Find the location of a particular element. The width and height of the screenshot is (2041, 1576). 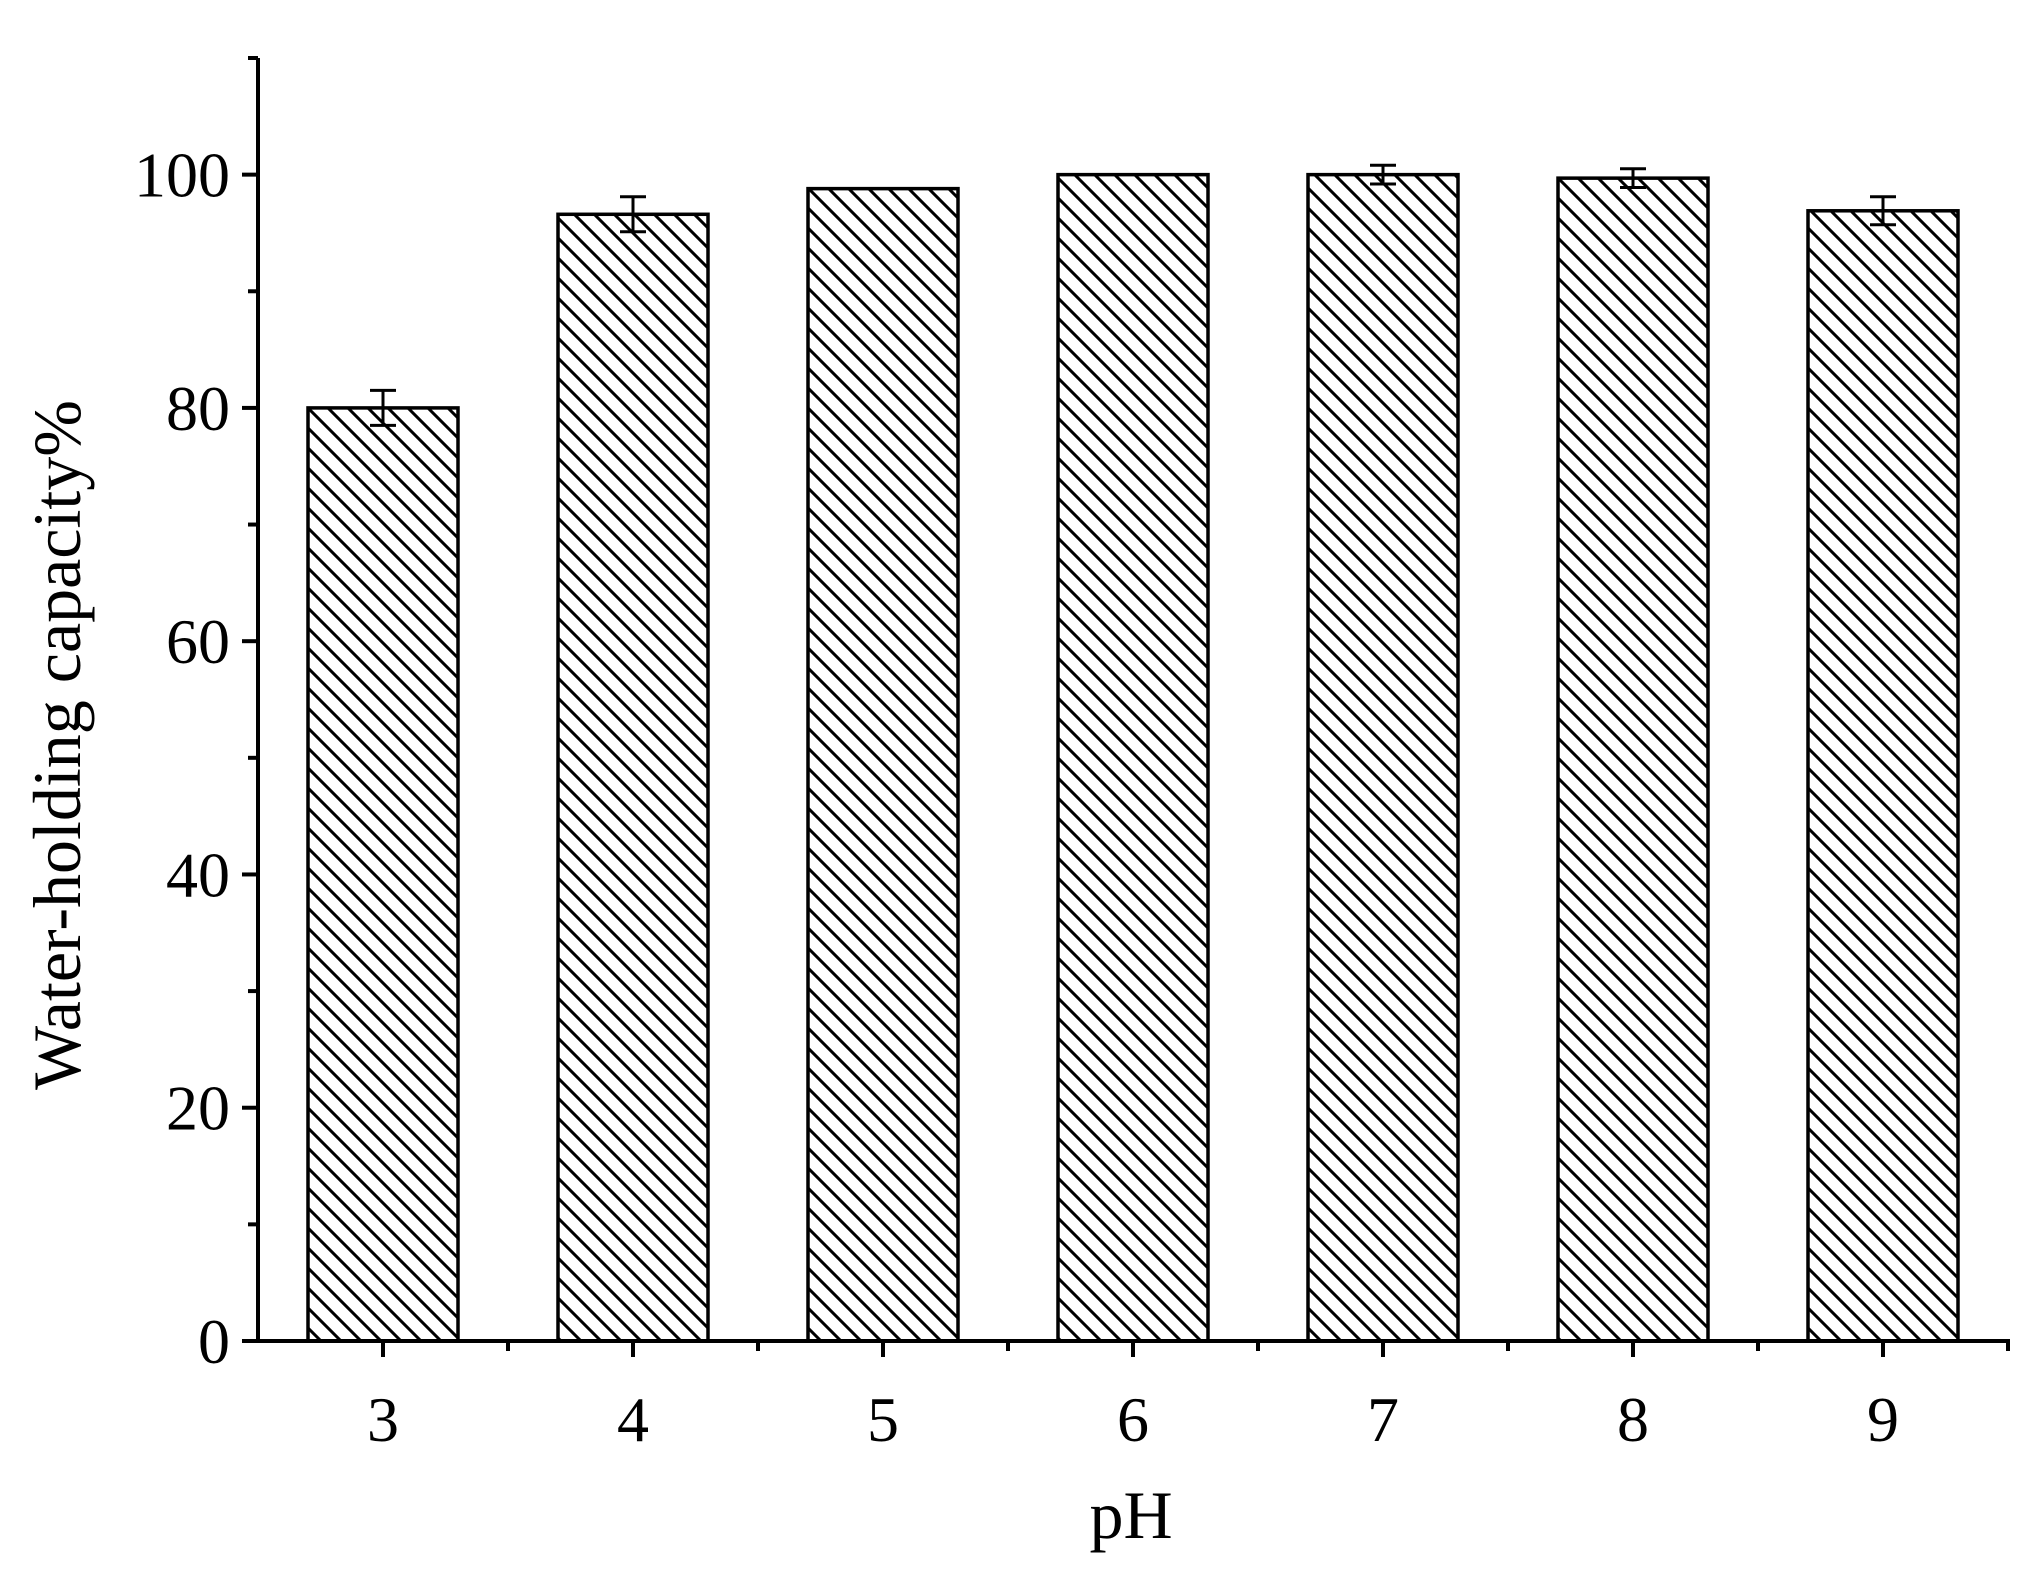

y-tick-label-0: 0 is located at coordinates (214, 1341).